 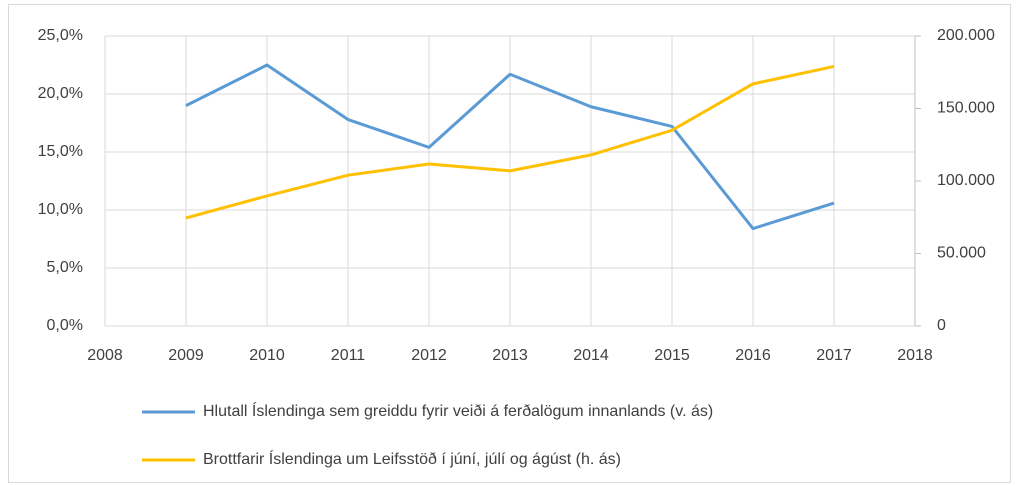 What do you see at coordinates (834, 355) in the screenshot?
I see `x-tick-label: 2017` at bounding box center [834, 355].